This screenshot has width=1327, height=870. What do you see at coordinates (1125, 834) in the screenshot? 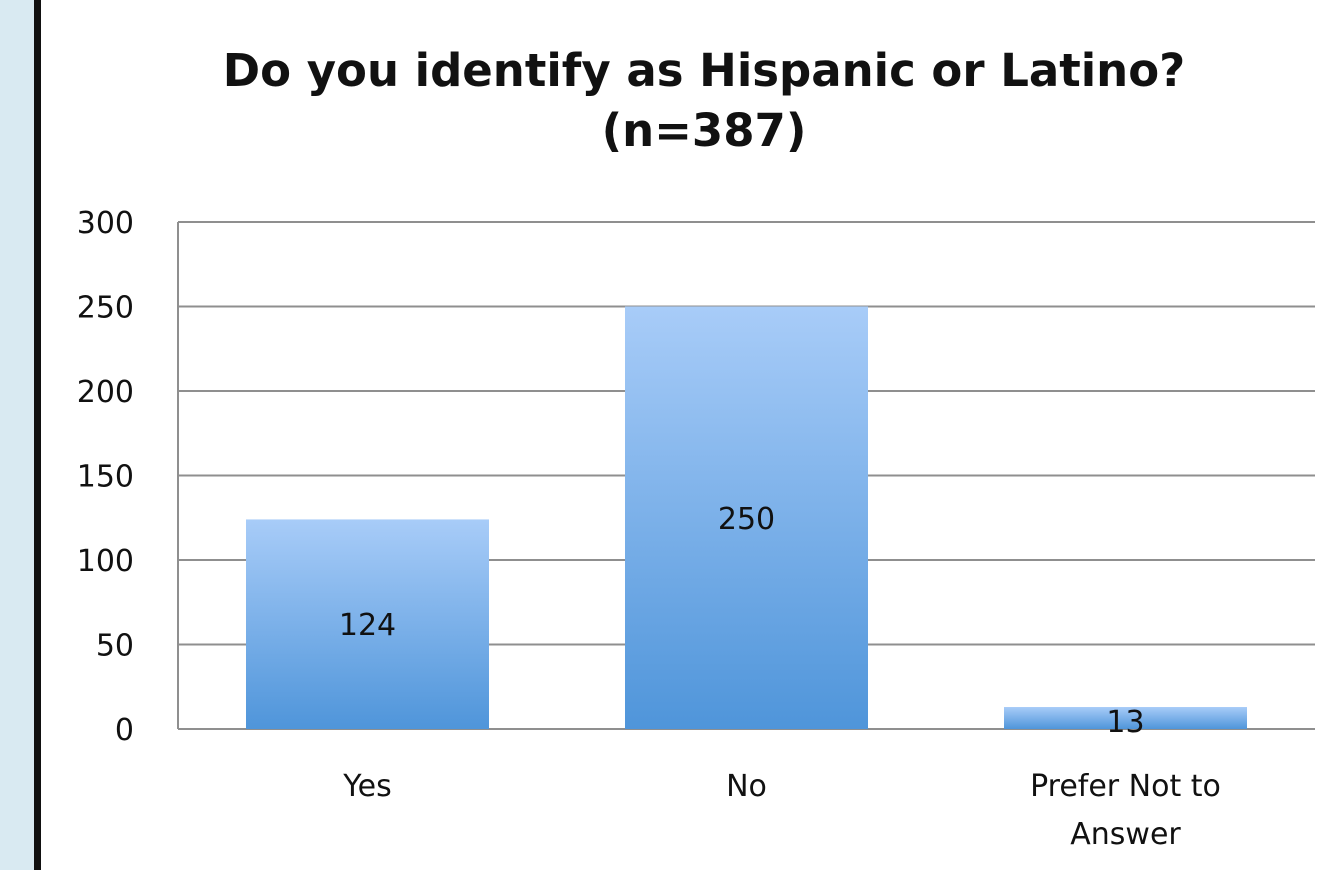
I see `x-category-label-line: Answer` at bounding box center [1125, 834].